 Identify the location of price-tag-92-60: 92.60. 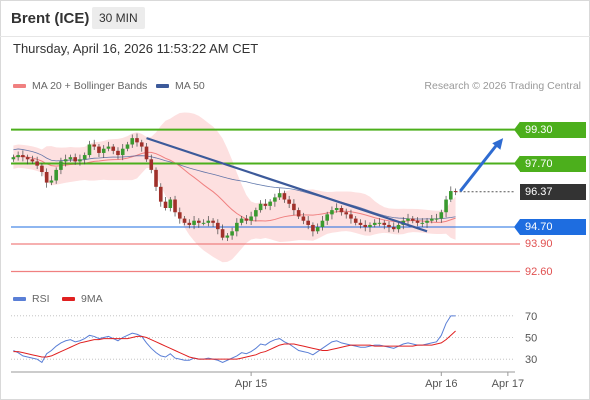
(539, 271).